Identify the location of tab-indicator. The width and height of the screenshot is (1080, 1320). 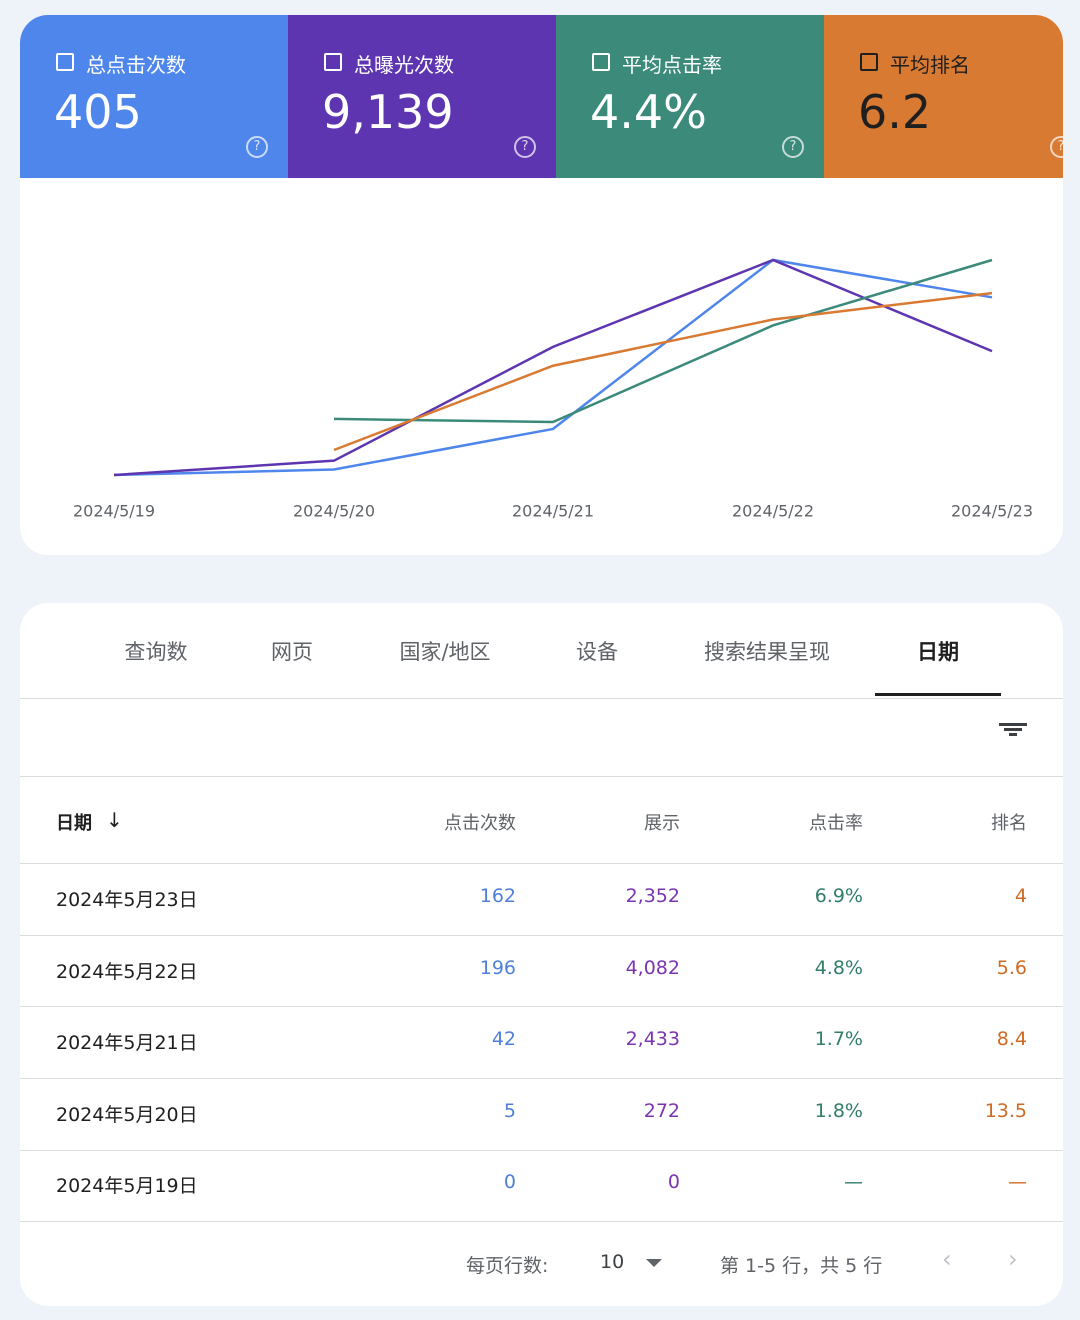
(938, 694).